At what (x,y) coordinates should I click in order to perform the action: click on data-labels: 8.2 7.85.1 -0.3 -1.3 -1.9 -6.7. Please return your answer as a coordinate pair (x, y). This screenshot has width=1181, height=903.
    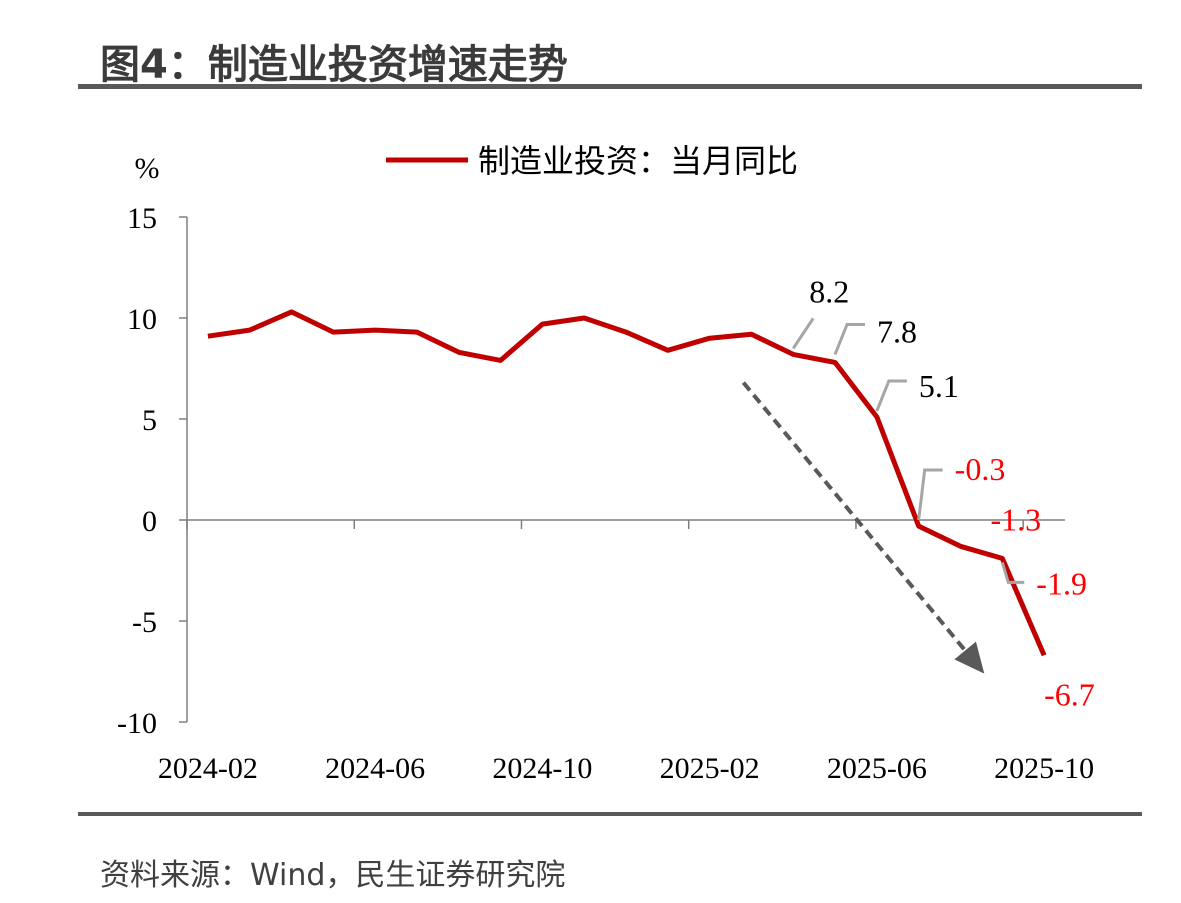
    Looking at the image, I should click on (943, 492).